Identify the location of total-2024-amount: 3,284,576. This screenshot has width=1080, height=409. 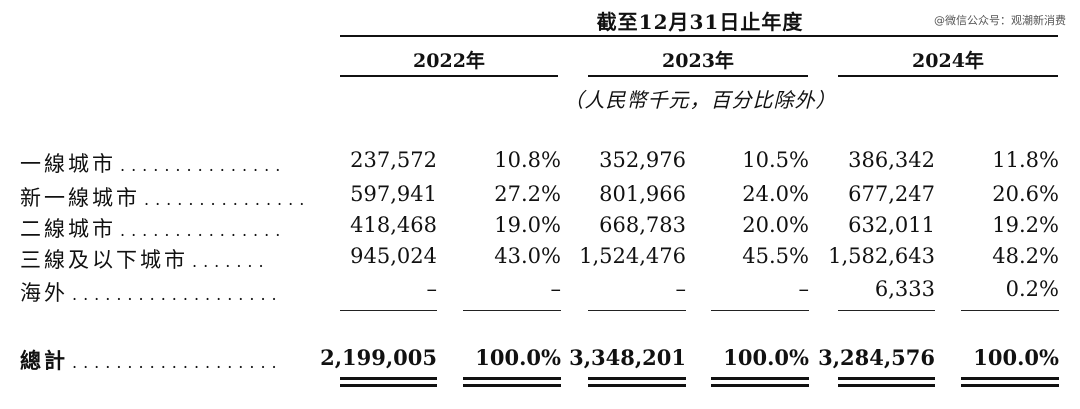
(876, 357).